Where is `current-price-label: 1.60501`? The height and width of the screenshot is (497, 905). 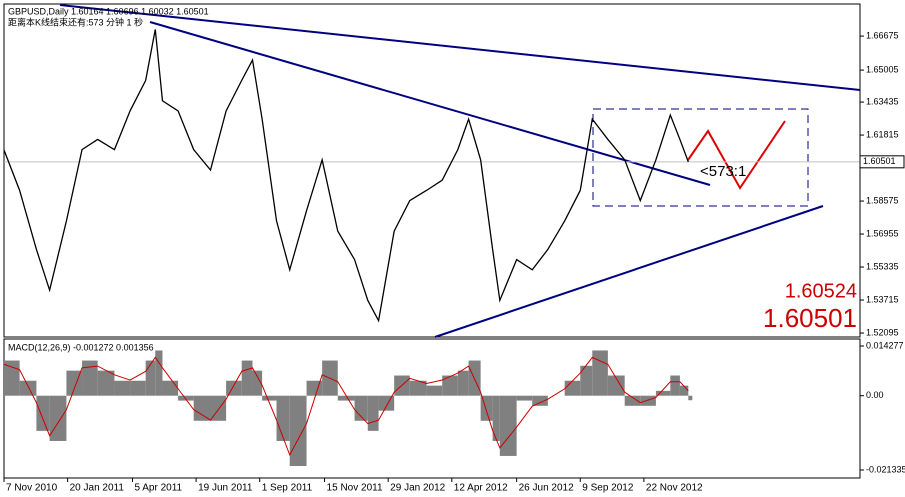
current-price-label: 1.60501 is located at coordinates (879, 161).